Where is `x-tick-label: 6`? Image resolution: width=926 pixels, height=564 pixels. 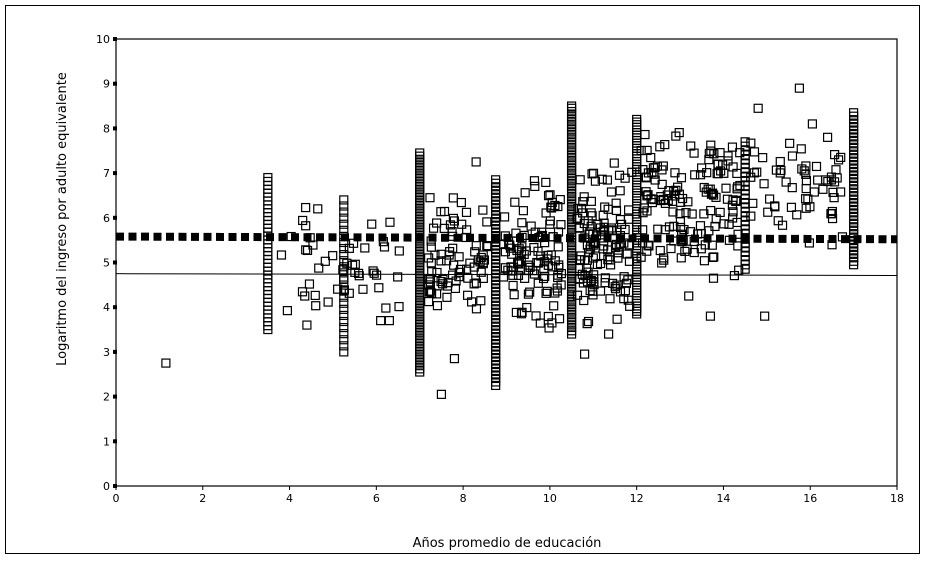 x-tick-label: 6 is located at coordinates (376, 498).